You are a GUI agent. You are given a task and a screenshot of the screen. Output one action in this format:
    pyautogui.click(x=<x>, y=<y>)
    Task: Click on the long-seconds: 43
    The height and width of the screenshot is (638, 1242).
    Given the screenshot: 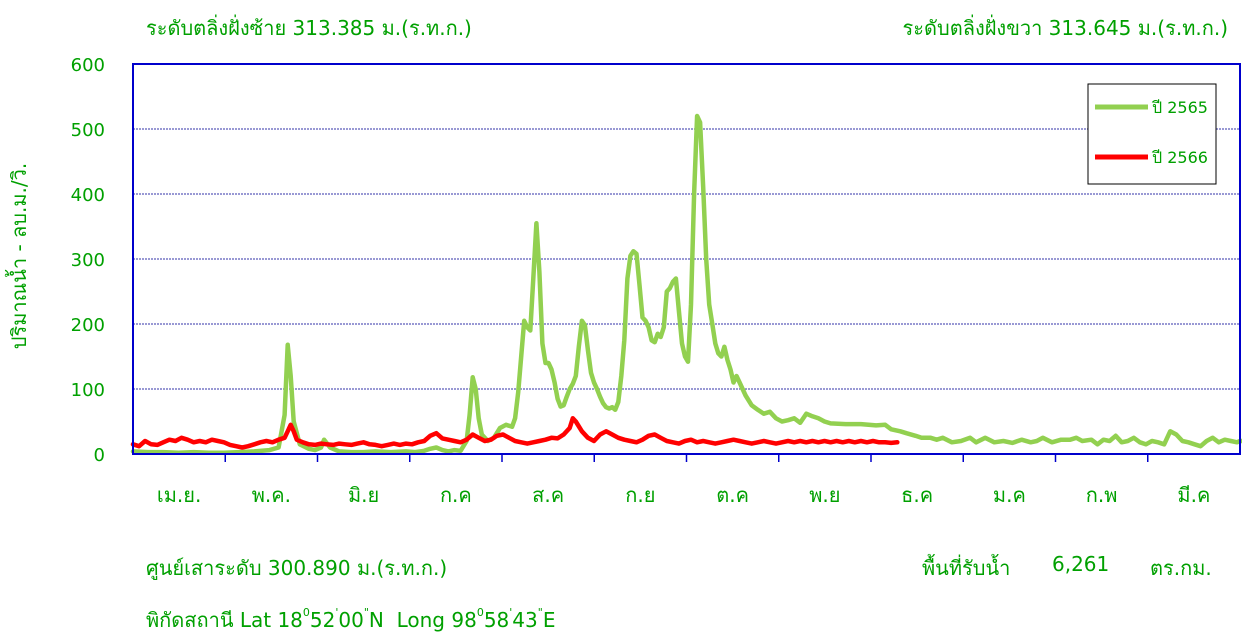 What is the action you would take?
    pyautogui.click(x=525, y=620)
    